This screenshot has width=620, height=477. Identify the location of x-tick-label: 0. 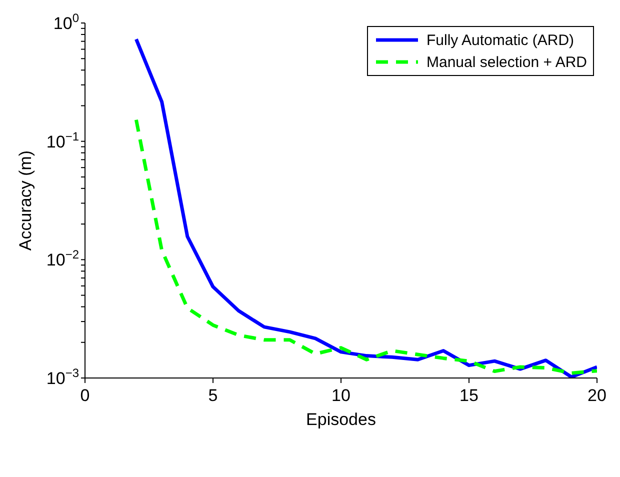
(85, 395).